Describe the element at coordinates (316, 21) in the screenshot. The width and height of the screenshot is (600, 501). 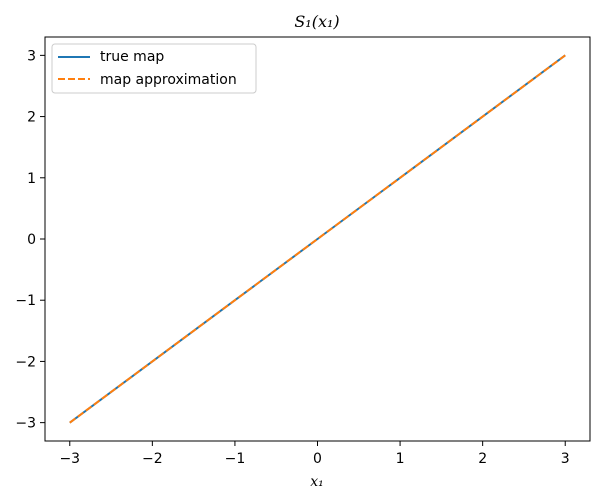
I see `chart-title: S₁(x₁)` at that location.